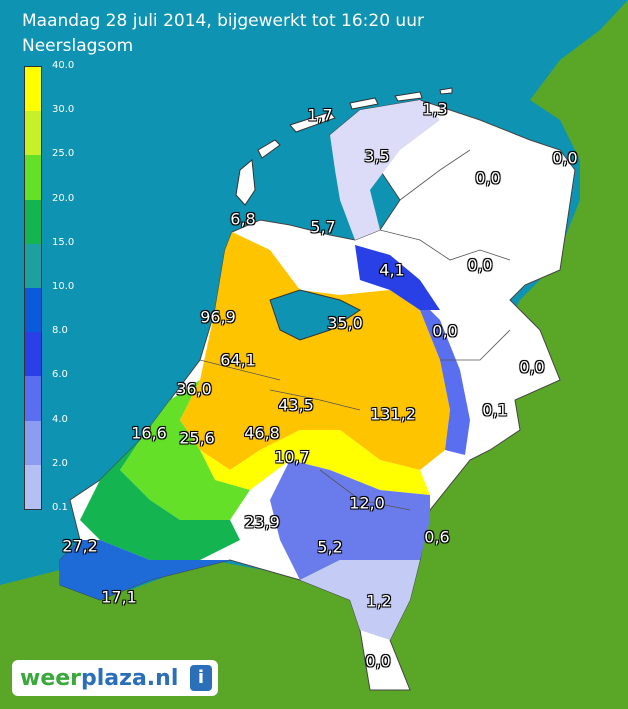 This screenshot has height=709, width=628. What do you see at coordinates (296, 405) in the screenshot?
I see `precip-value: 43,5` at bounding box center [296, 405].